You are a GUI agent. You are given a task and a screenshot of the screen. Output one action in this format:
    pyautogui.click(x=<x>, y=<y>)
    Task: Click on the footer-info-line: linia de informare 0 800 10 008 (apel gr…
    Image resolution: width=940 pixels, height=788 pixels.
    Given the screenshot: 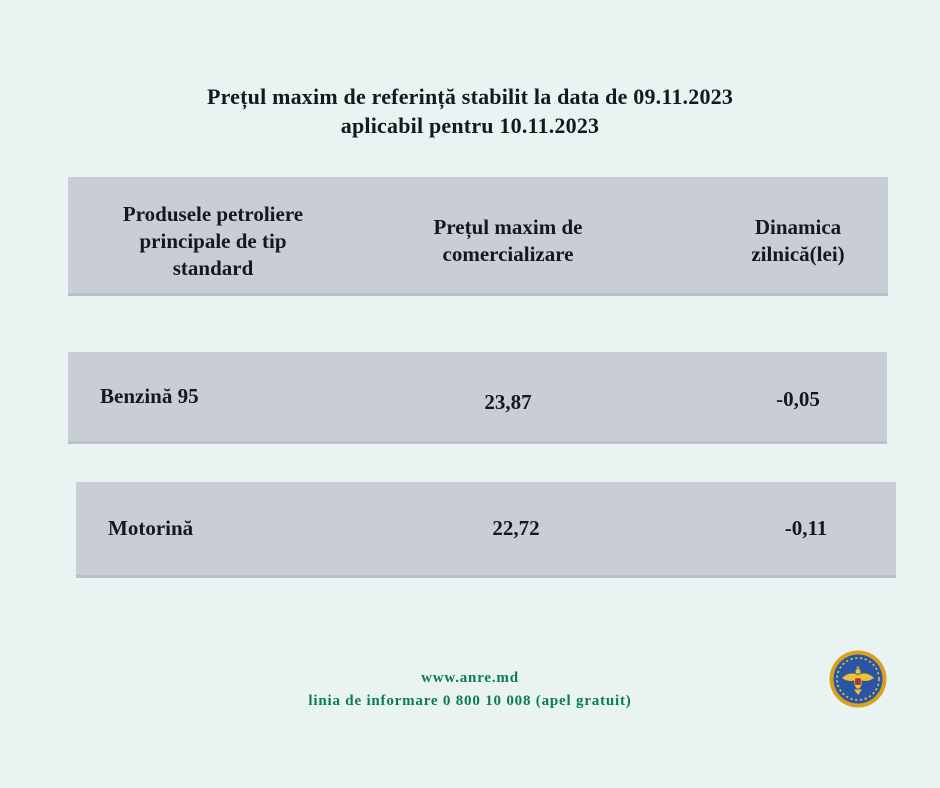 What is the action you would take?
    pyautogui.click(x=470, y=701)
    